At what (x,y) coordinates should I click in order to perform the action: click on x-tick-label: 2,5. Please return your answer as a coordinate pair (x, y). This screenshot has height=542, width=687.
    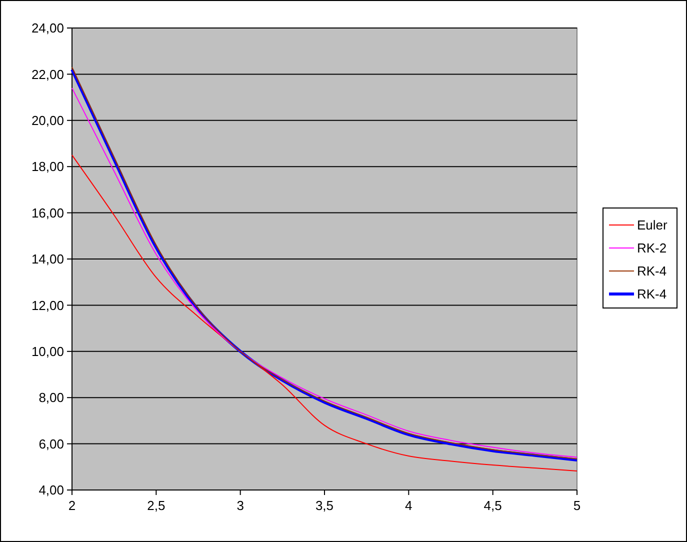
    Looking at the image, I should click on (156, 505).